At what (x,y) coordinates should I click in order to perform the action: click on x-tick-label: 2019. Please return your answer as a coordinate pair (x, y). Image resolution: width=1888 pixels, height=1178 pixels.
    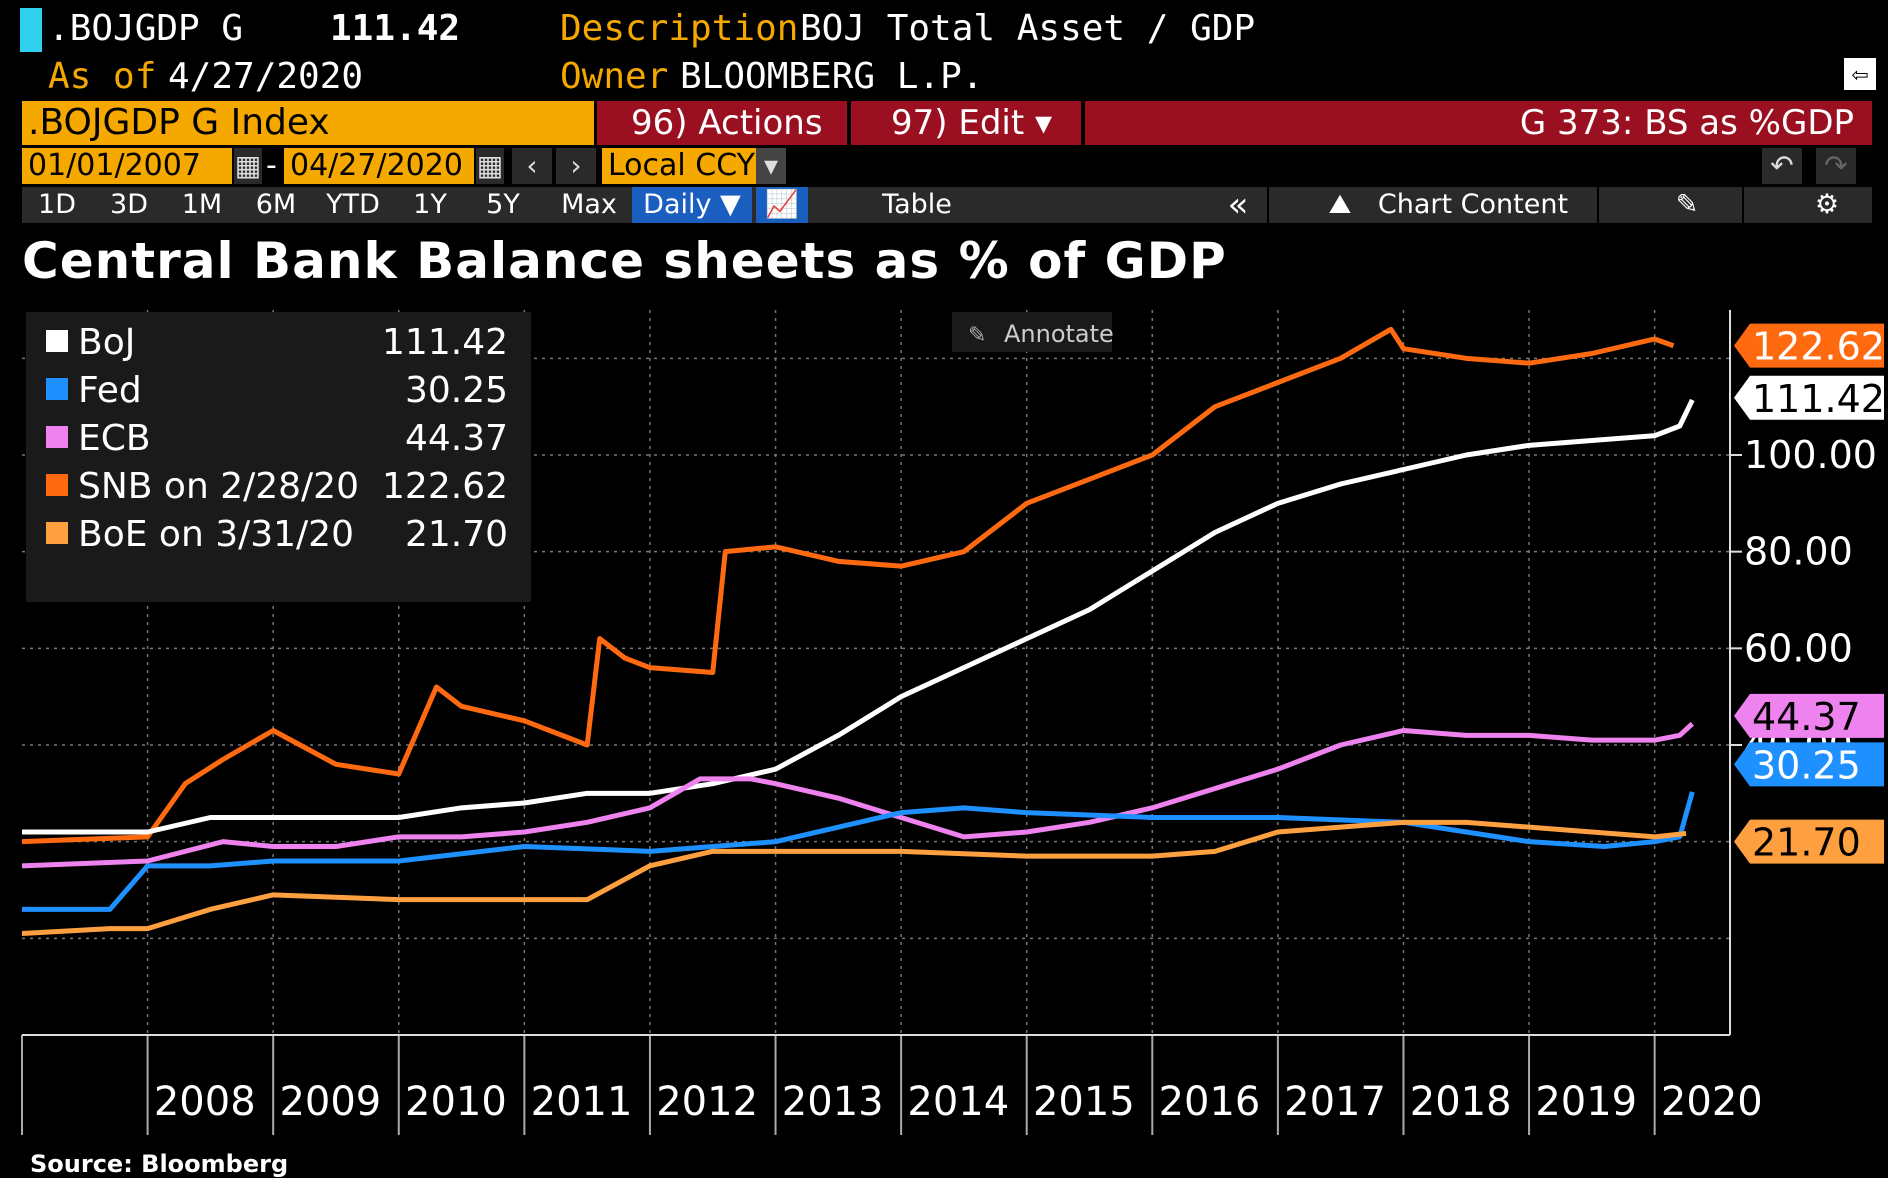
    Looking at the image, I should click on (1586, 1102).